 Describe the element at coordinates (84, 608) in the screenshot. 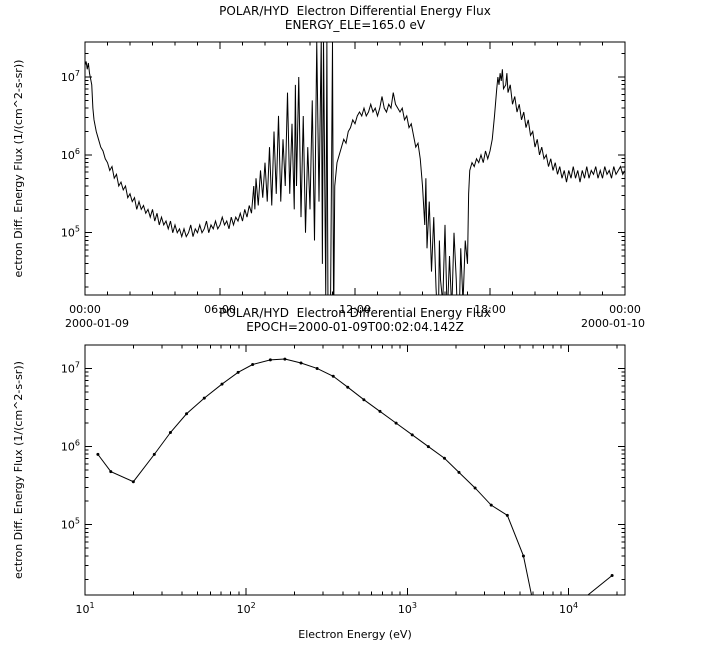

I see `log-tick-label: 10¹` at that location.